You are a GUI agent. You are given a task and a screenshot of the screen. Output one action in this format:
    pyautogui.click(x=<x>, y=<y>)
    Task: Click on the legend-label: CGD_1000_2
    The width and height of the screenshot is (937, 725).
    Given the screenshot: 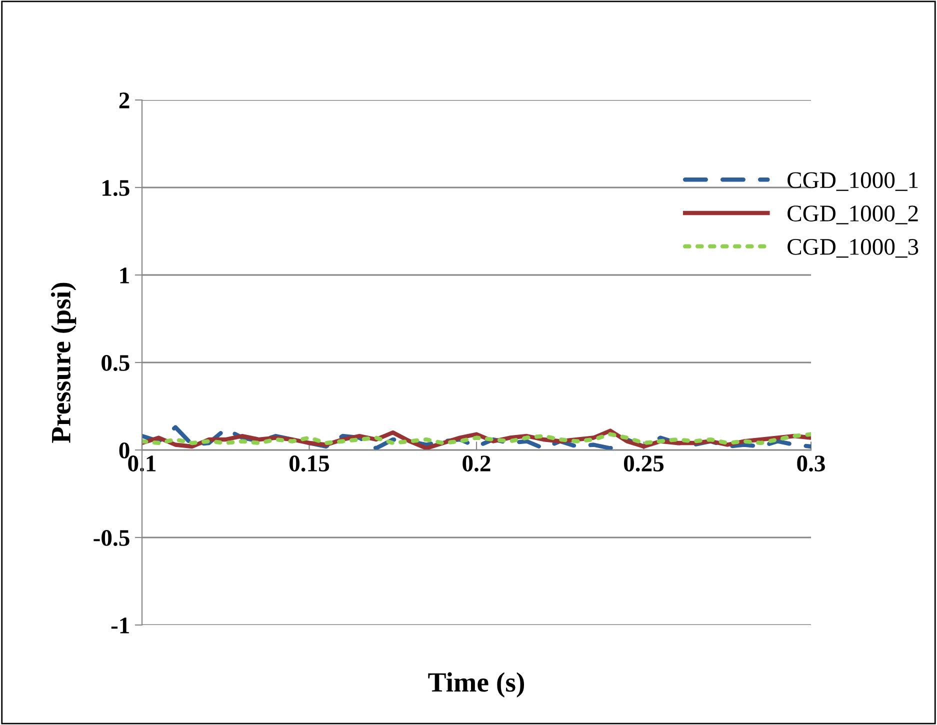 What is the action you would take?
    pyautogui.click(x=853, y=215)
    